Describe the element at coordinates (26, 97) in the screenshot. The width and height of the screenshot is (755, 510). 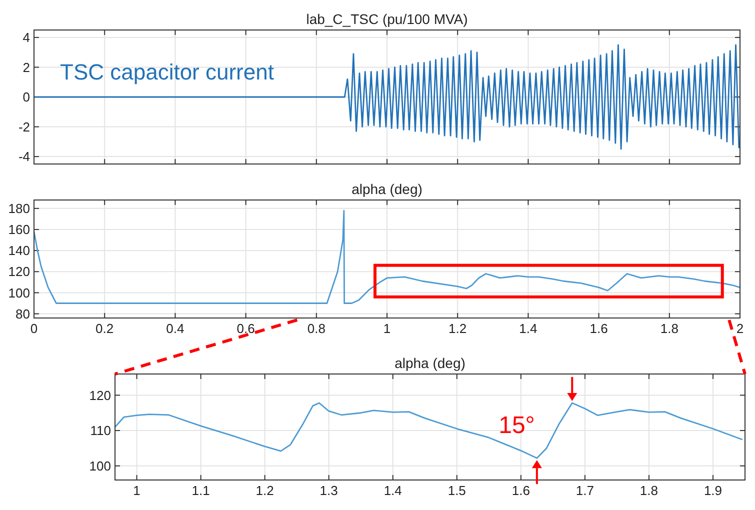
I see `y-tick-label: 0` at that location.